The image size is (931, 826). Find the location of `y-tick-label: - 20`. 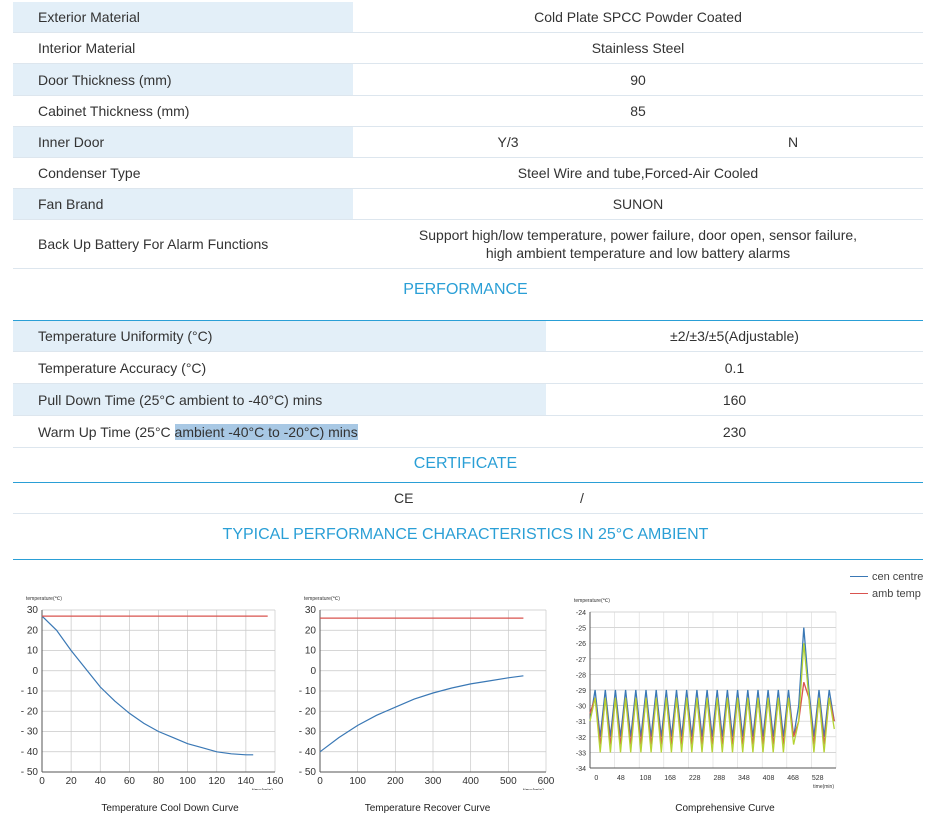

y-tick-label: - 20 is located at coordinates (30, 711).